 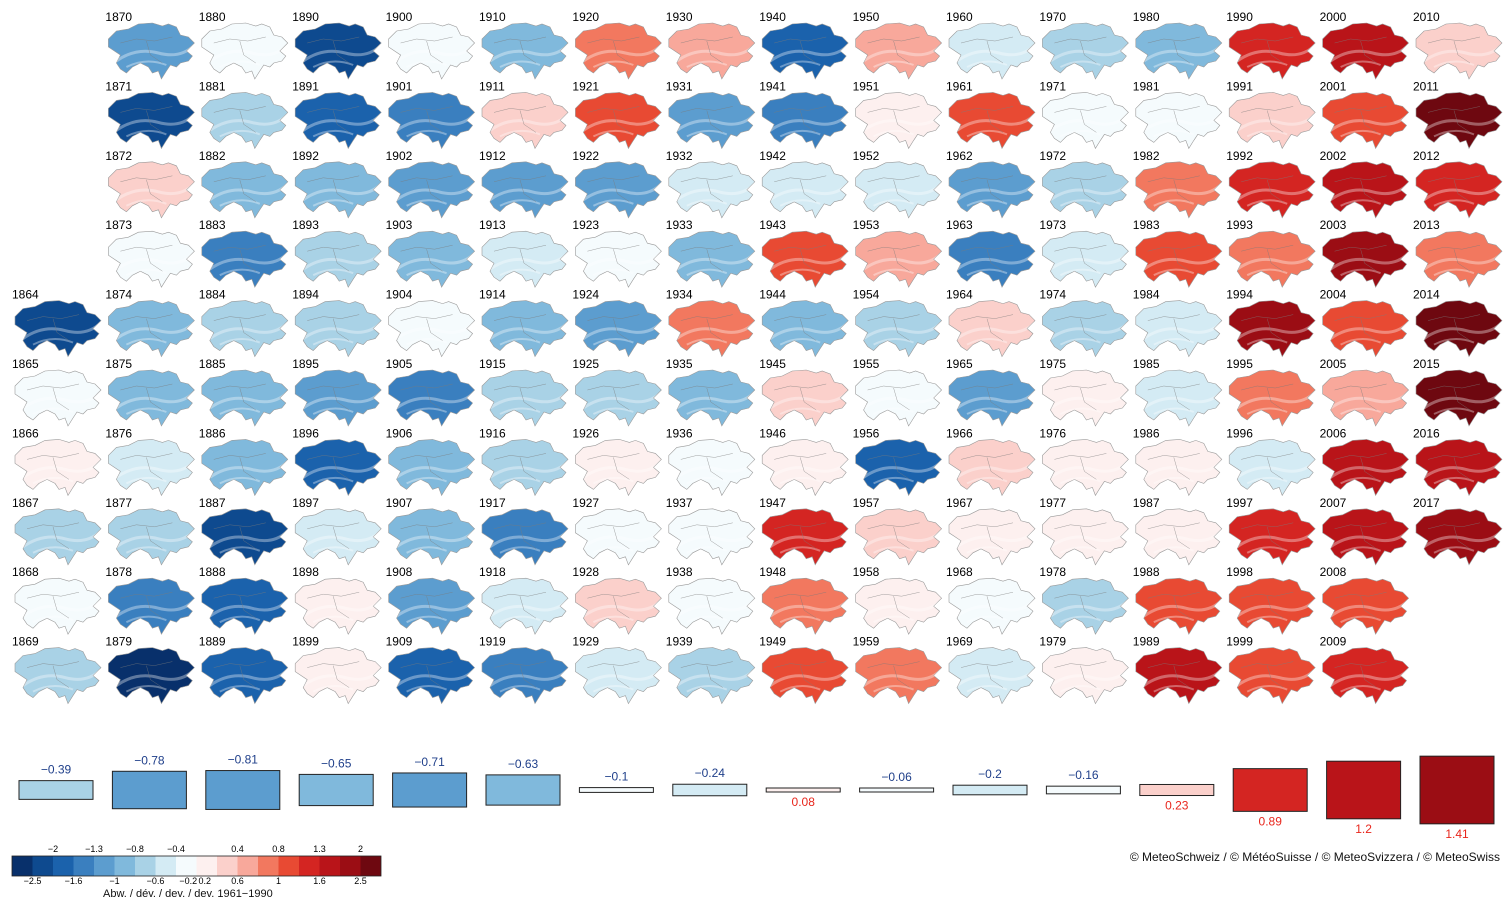 I want to click on legend-tick-top: 0.8, so click(x=278, y=849).